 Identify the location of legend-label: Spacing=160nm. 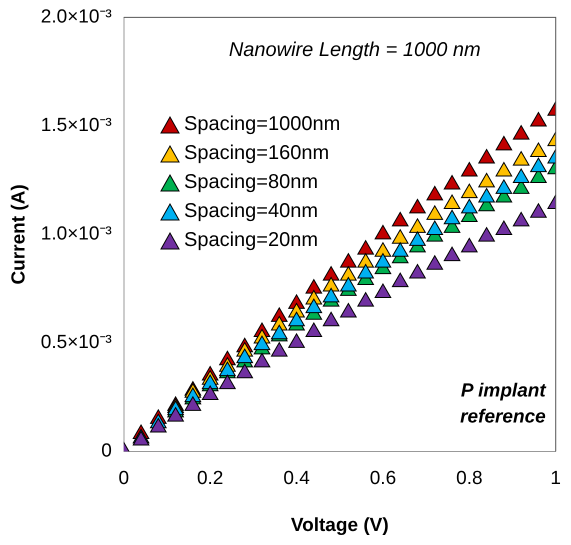
(257, 153).